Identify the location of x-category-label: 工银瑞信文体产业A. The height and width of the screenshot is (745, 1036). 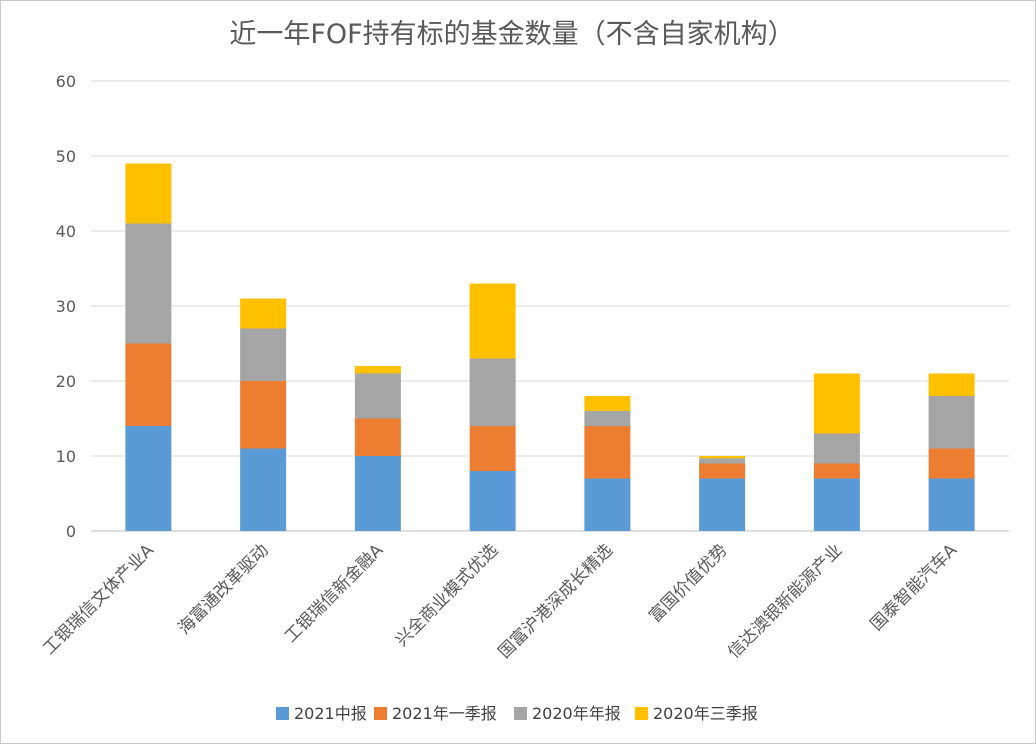
(98, 599).